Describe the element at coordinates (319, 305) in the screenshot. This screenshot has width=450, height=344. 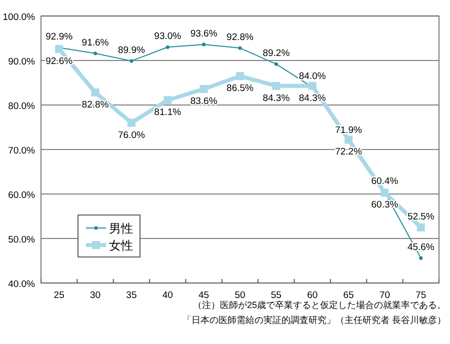
I see `text: （注）医師が25歳で卒業すると仮定した場合の就業率である。` at that location.